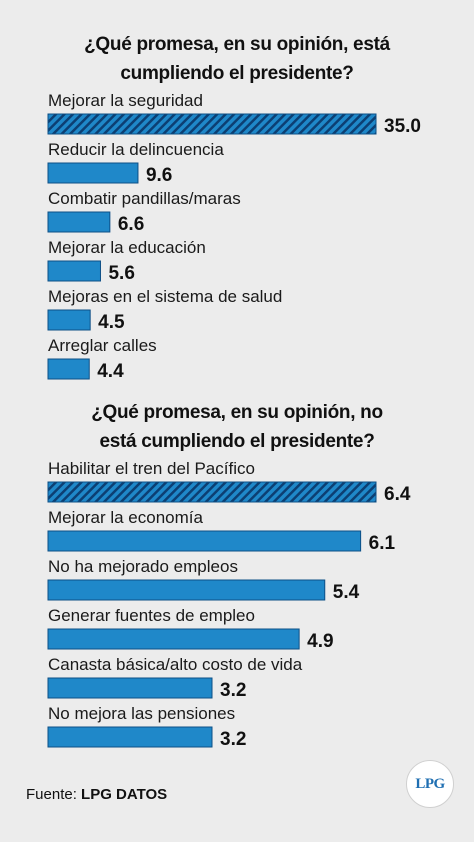  Describe the element at coordinates (165, 296) in the screenshot. I see `category-label: Mejoras en el sistema de salud` at that location.